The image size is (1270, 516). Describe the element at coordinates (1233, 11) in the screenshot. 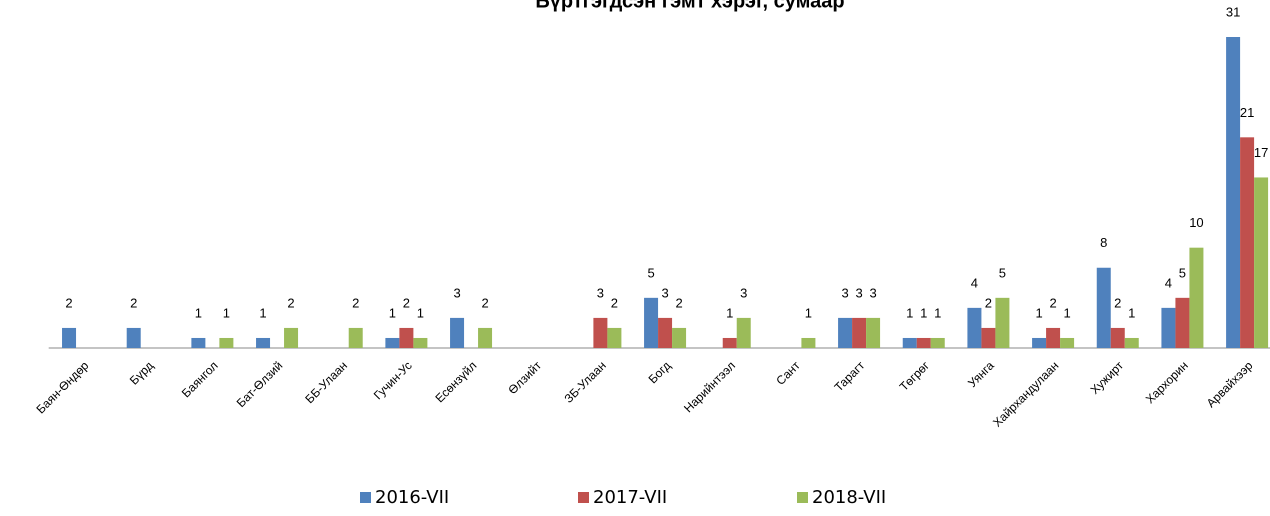

I see `data-label: 31` at that location.